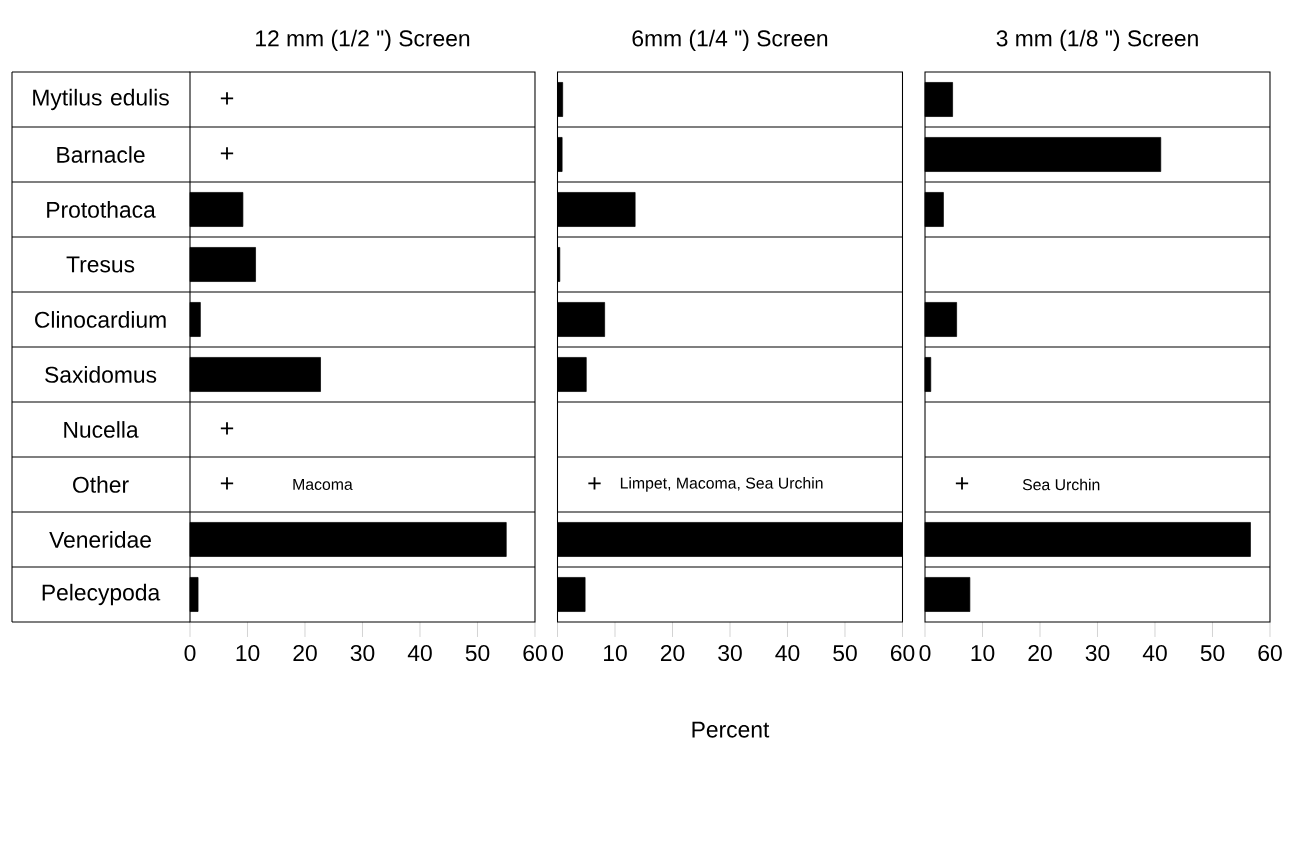  Describe the element at coordinates (100, 539) in the screenshot. I see `y-tick-label: Veneridae` at that location.